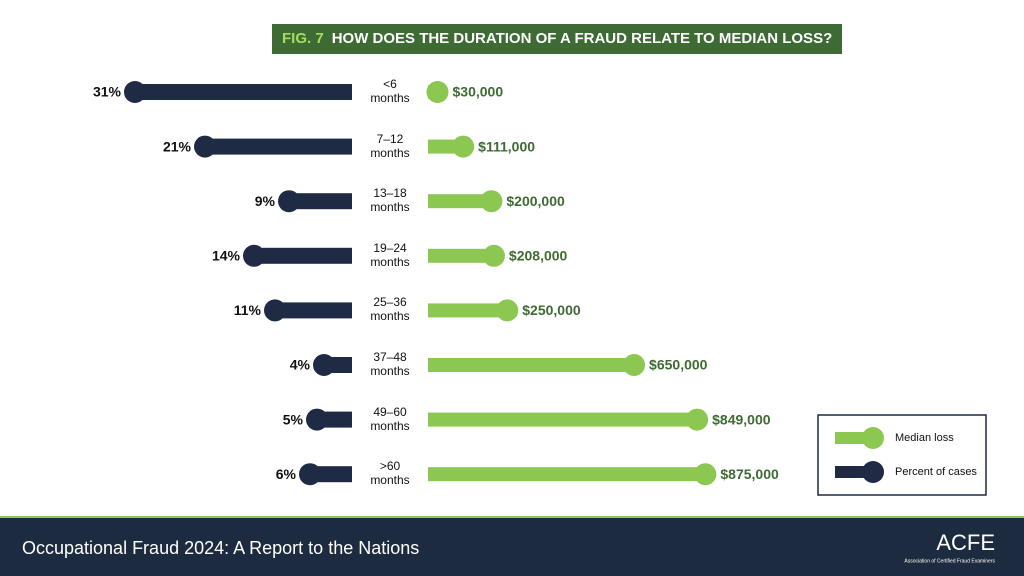 The width and height of the screenshot is (1024, 576). Describe the element at coordinates (390, 418) in the screenshot. I see `category-label: 49–60 months` at that location.